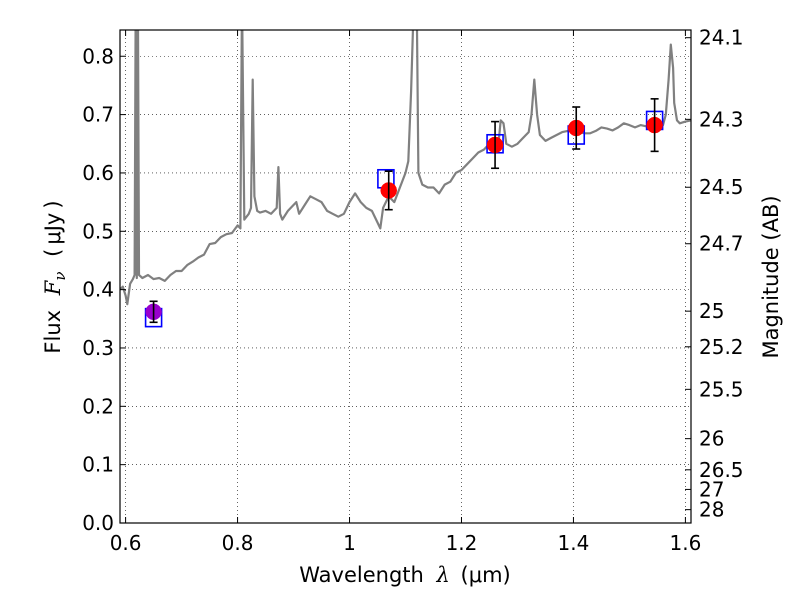 This screenshot has width=800, height=600. I want to click on y-tick-label: 0.4, so click(98, 290).